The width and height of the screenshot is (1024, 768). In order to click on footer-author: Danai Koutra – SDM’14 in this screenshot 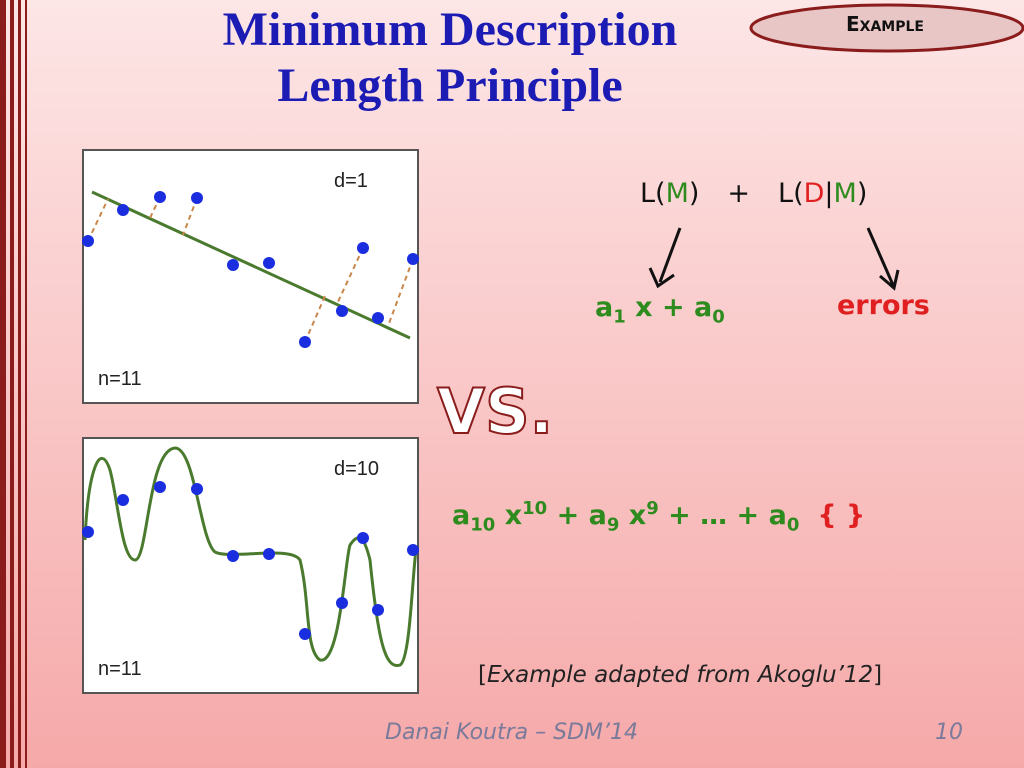, I will do `click(512, 732)`.